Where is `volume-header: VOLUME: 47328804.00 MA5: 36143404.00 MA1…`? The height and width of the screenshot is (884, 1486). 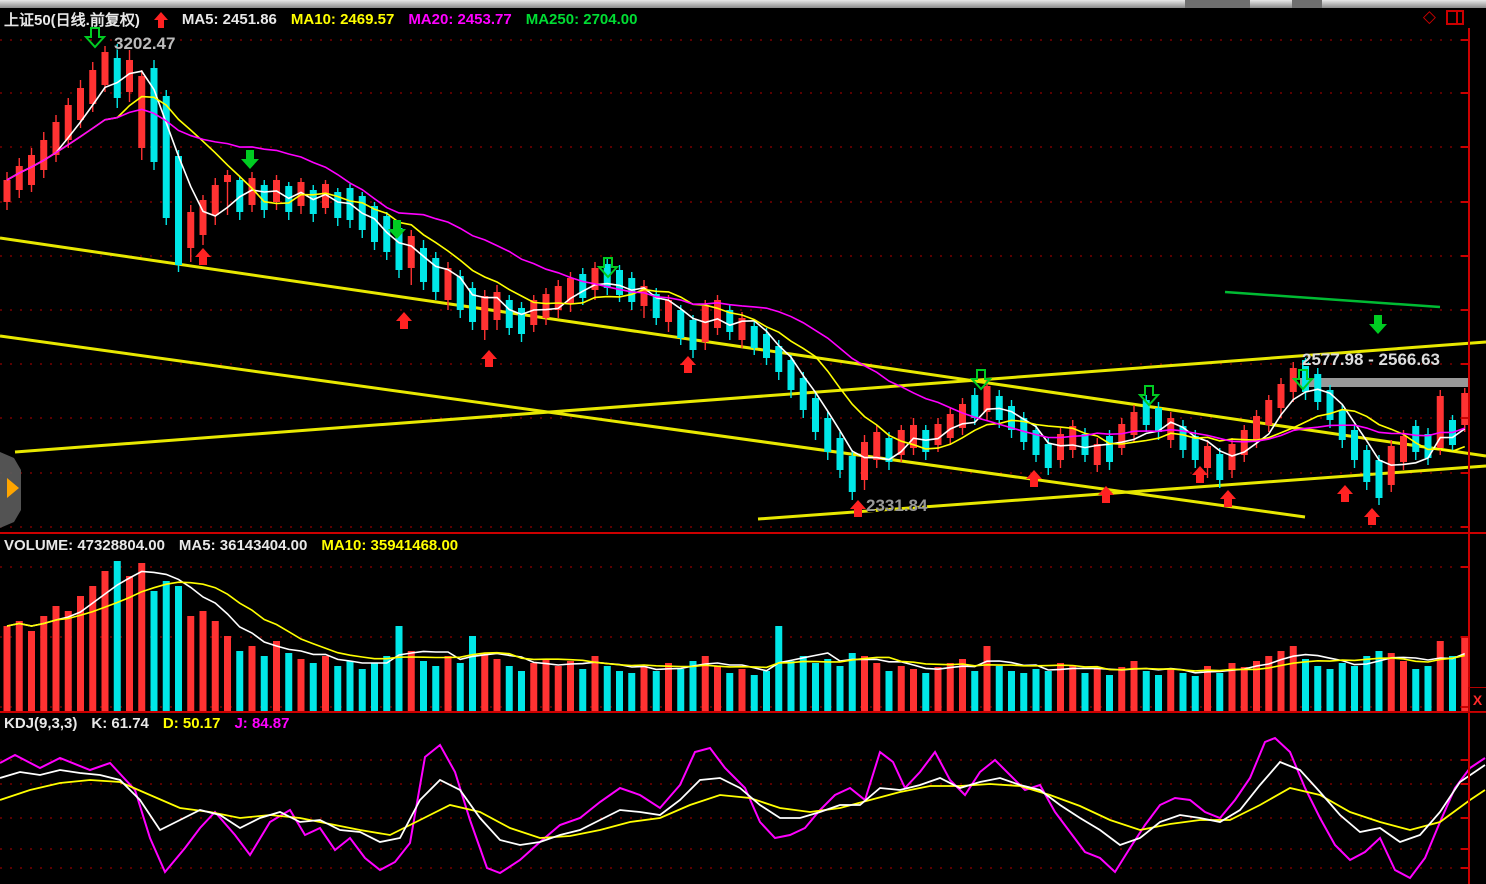 volume-header: VOLUME: 47328804.00 MA5: 36143404.00 MA1… is located at coordinates (231, 545).